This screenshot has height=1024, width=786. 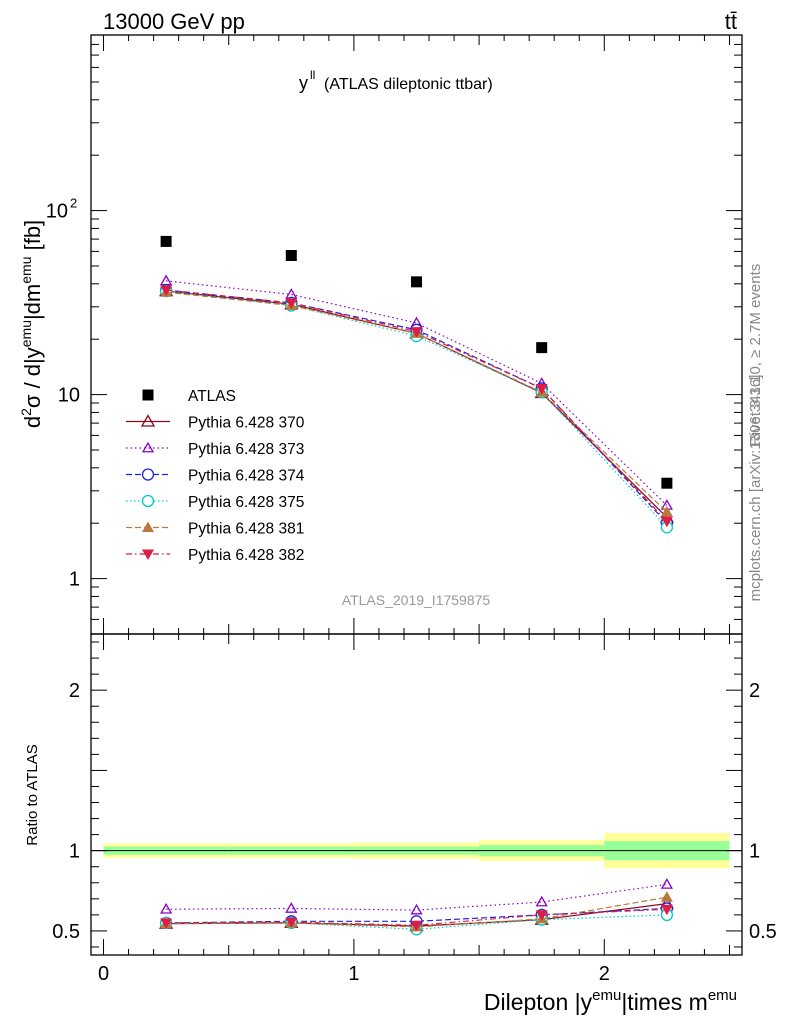 I want to click on ratio-series-layer, so click(x=416, y=907).